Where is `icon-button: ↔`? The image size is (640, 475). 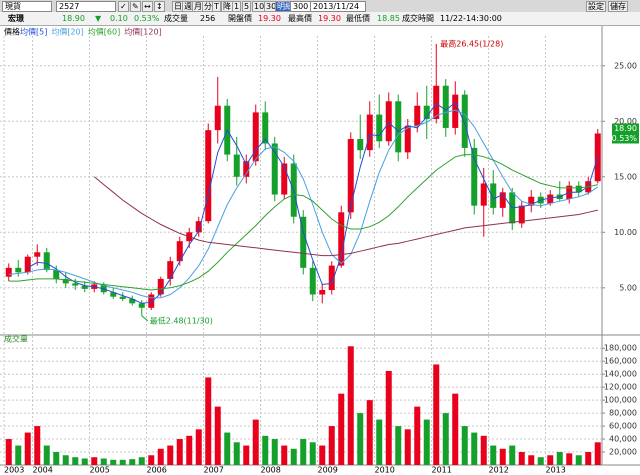
icon-button: ↔ is located at coordinates (147, 6).